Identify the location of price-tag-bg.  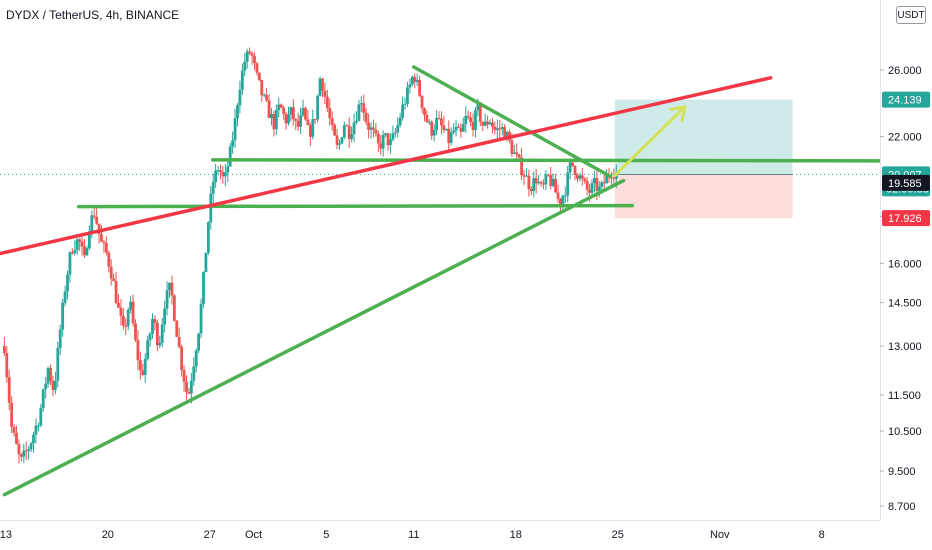
(906, 218).